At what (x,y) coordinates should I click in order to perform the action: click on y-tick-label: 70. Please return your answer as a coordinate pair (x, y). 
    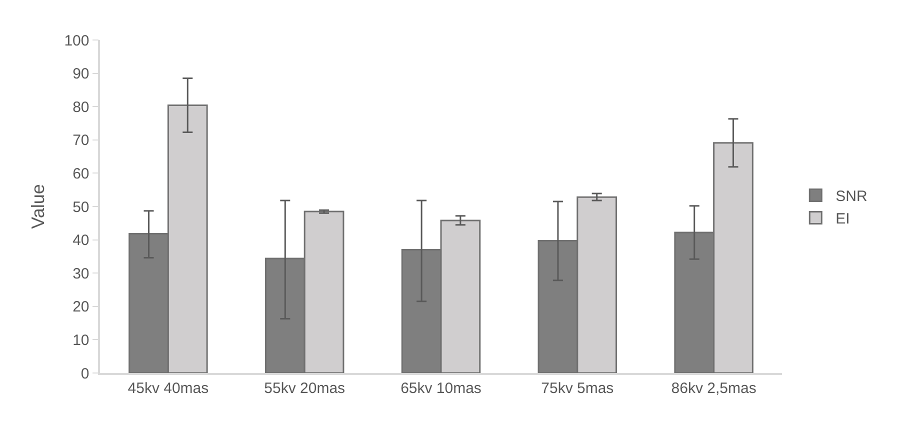
    Looking at the image, I should click on (81, 141).